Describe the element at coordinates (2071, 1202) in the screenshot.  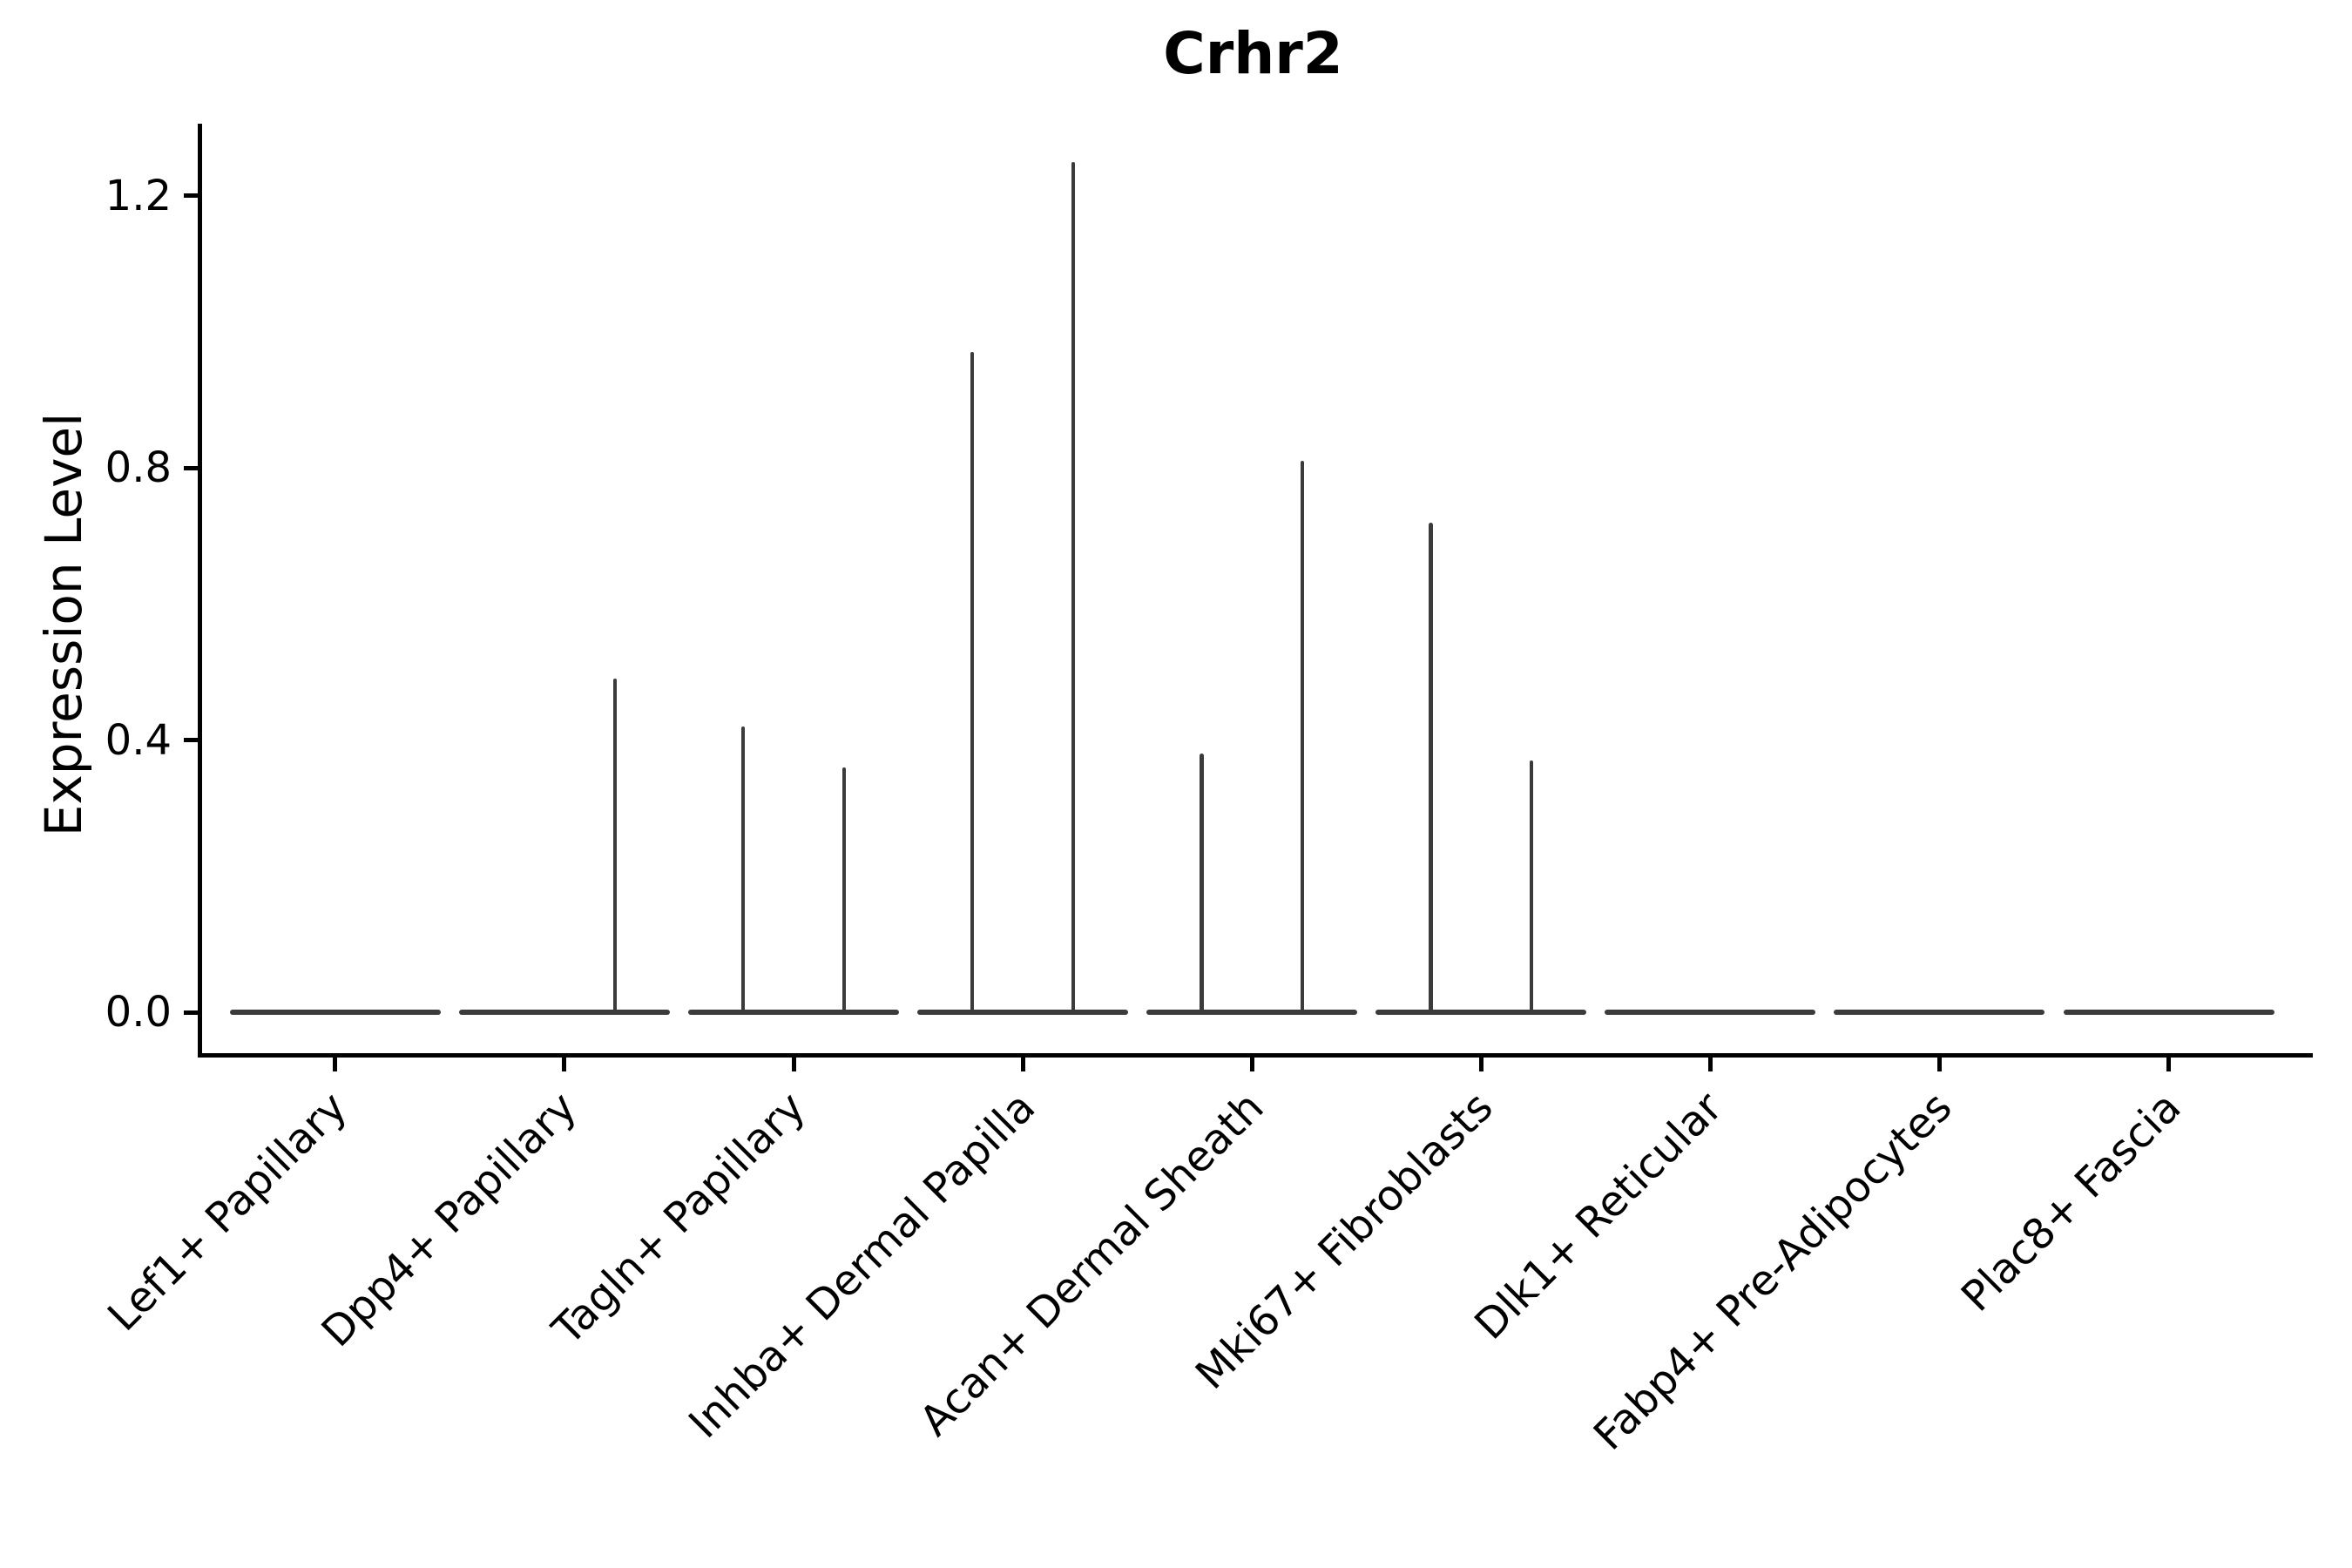
I see `x-tick-label: Plac8+ Fascia` at that location.